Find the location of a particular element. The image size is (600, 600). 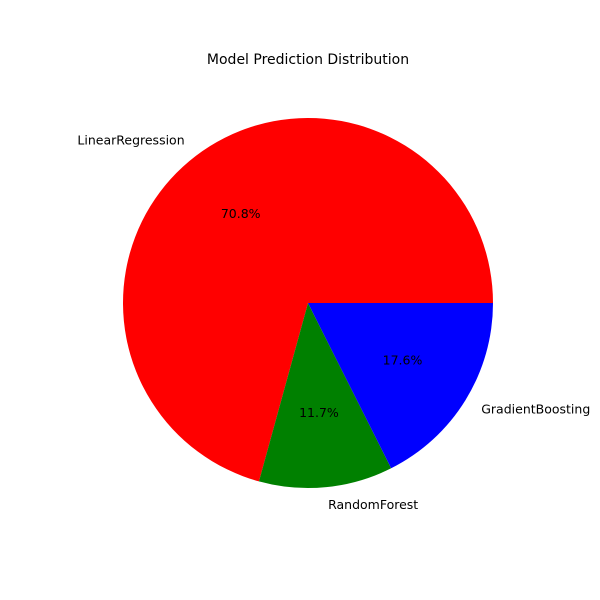

pie-percent-randomforest: 11.7% is located at coordinates (319, 412).